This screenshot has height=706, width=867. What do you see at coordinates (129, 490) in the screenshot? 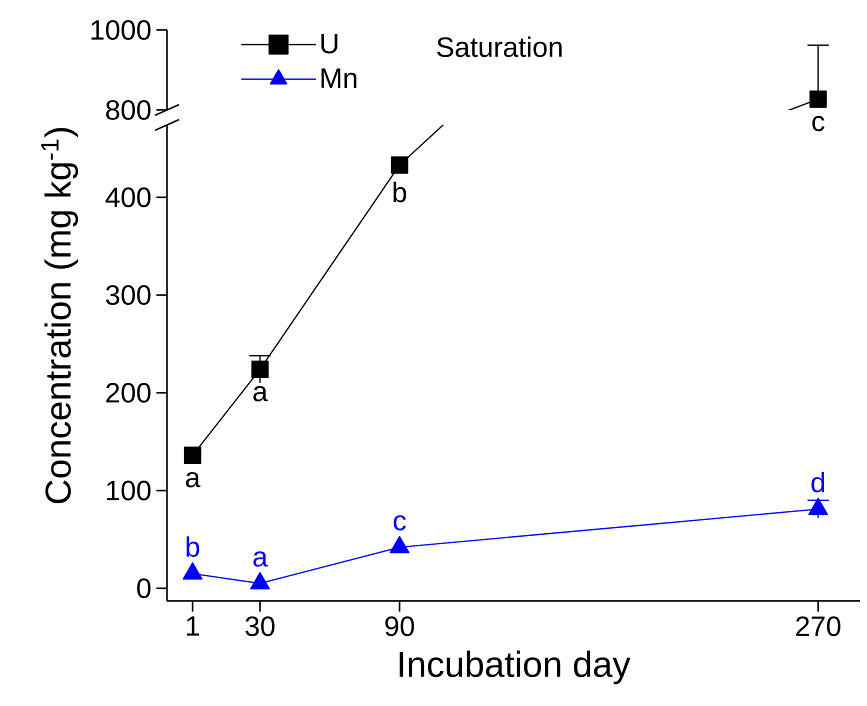
I see `y-tick-label: 100` at bounding box center [129, 490].